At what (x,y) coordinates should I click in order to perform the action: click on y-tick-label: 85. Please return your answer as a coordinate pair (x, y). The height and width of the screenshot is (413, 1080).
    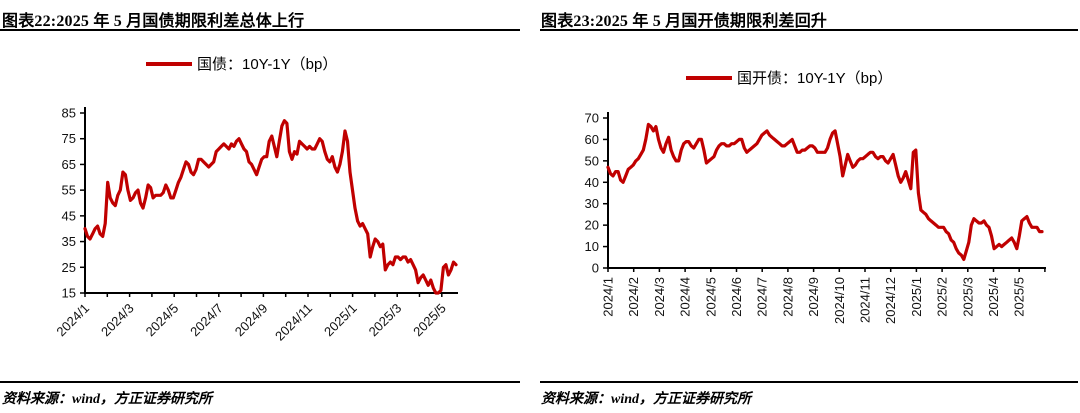
    Looking at the image, I should click on (69, 113).